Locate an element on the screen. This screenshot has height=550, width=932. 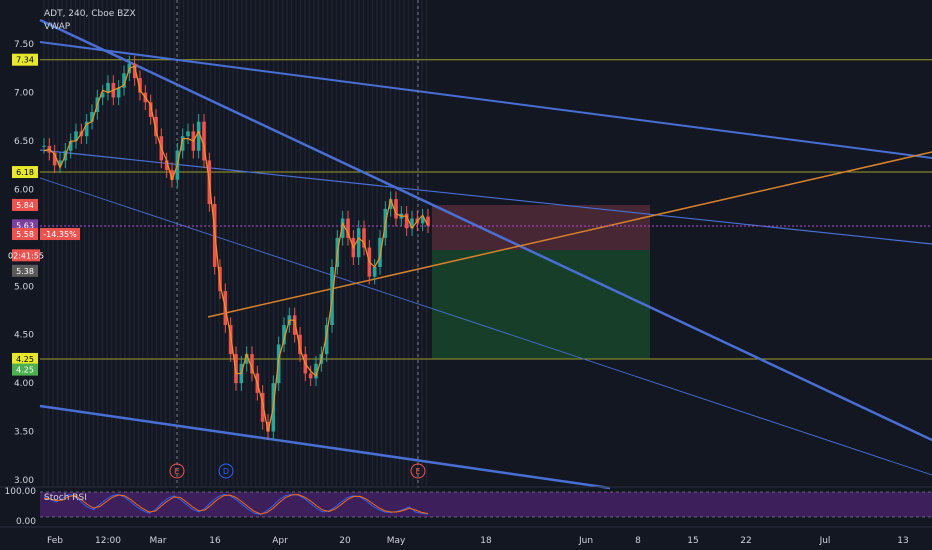
time-tick-label: Jun is located at coordinates (585, 541).